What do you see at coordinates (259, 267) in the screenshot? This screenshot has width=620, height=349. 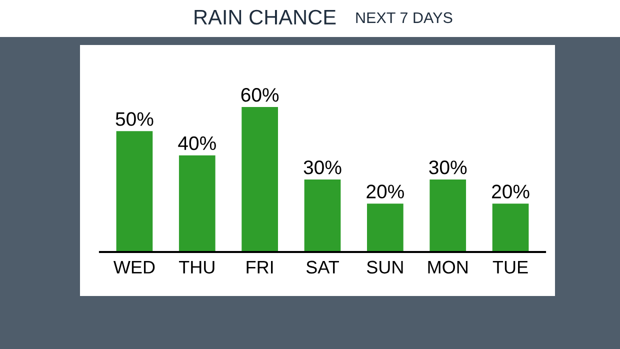 I see `x-tick-label: FRI` at bounding box center [259, 267].